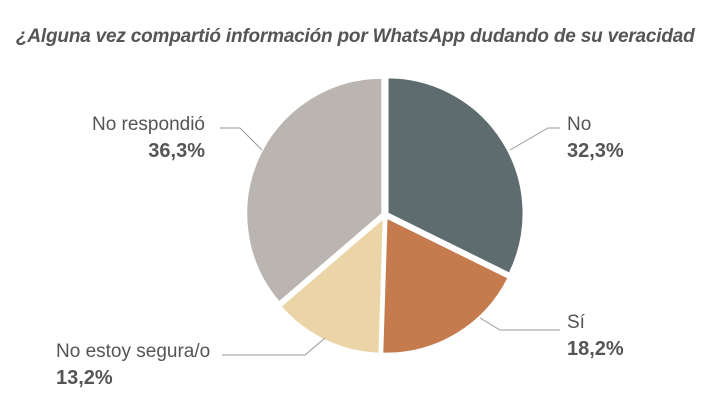 The width and height of the screenshot is (701, 413). I want to click on label-no: No 32,3%, so click(595, 138).